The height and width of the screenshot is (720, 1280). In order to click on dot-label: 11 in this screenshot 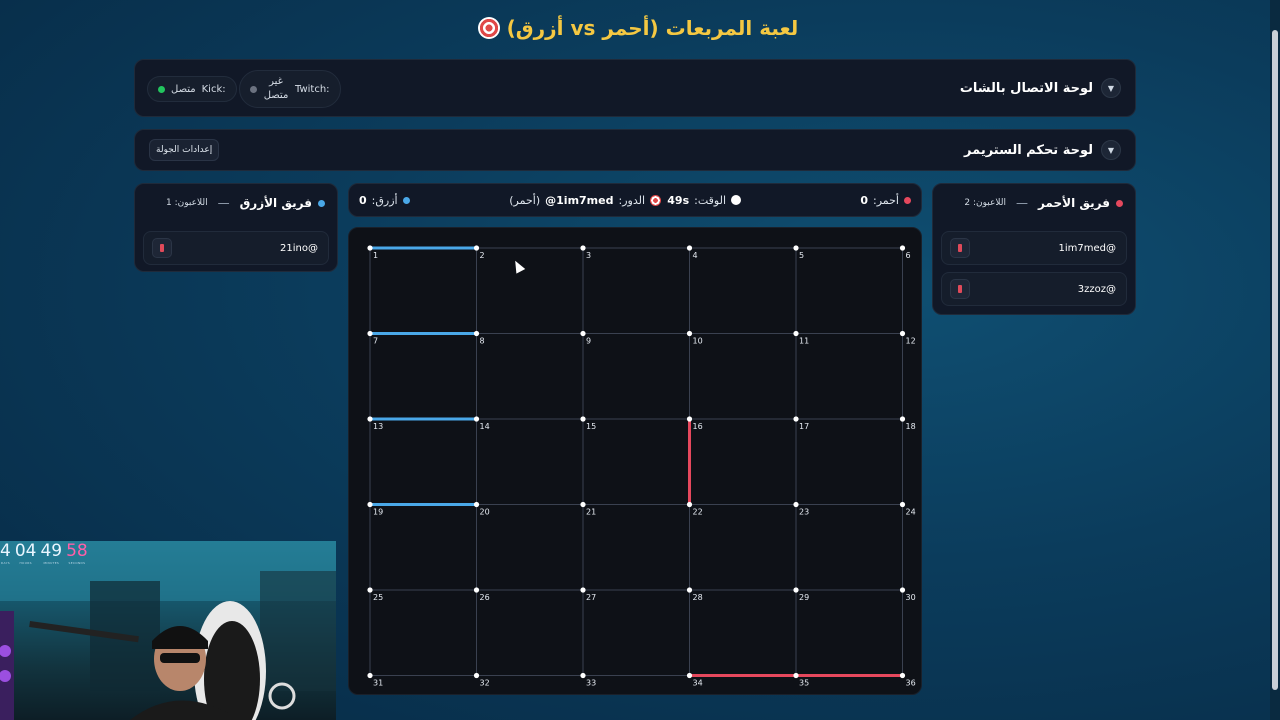, I will do `click(804, 341)`.